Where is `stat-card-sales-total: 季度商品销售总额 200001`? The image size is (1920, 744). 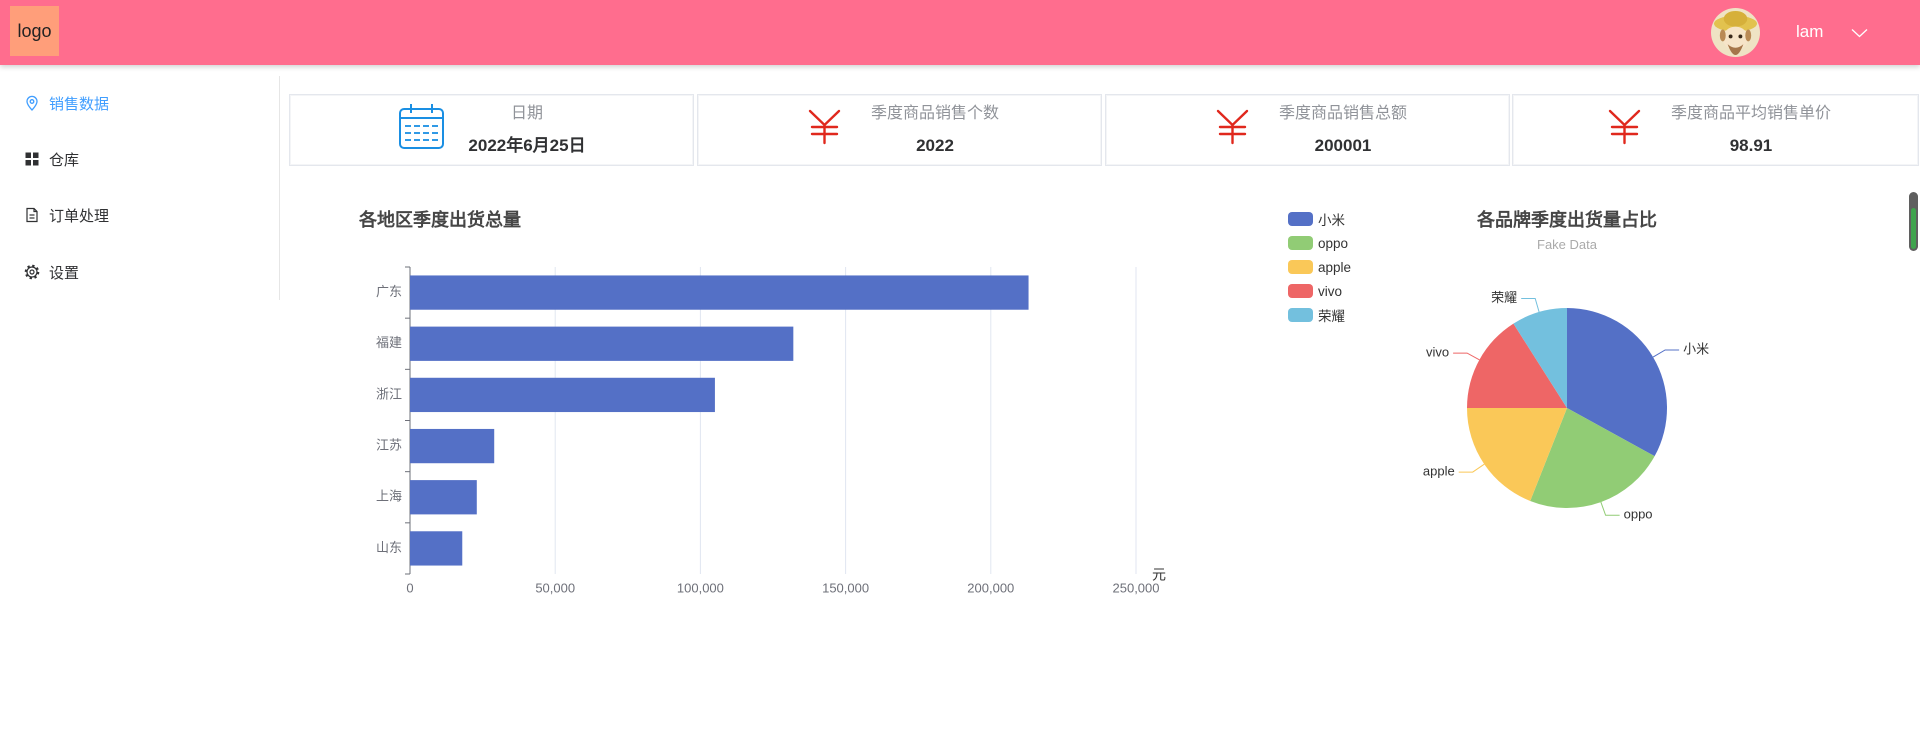 stat-card-sales-total: 季度商品销售总额 200001 is located at coordinates (1307, 130).